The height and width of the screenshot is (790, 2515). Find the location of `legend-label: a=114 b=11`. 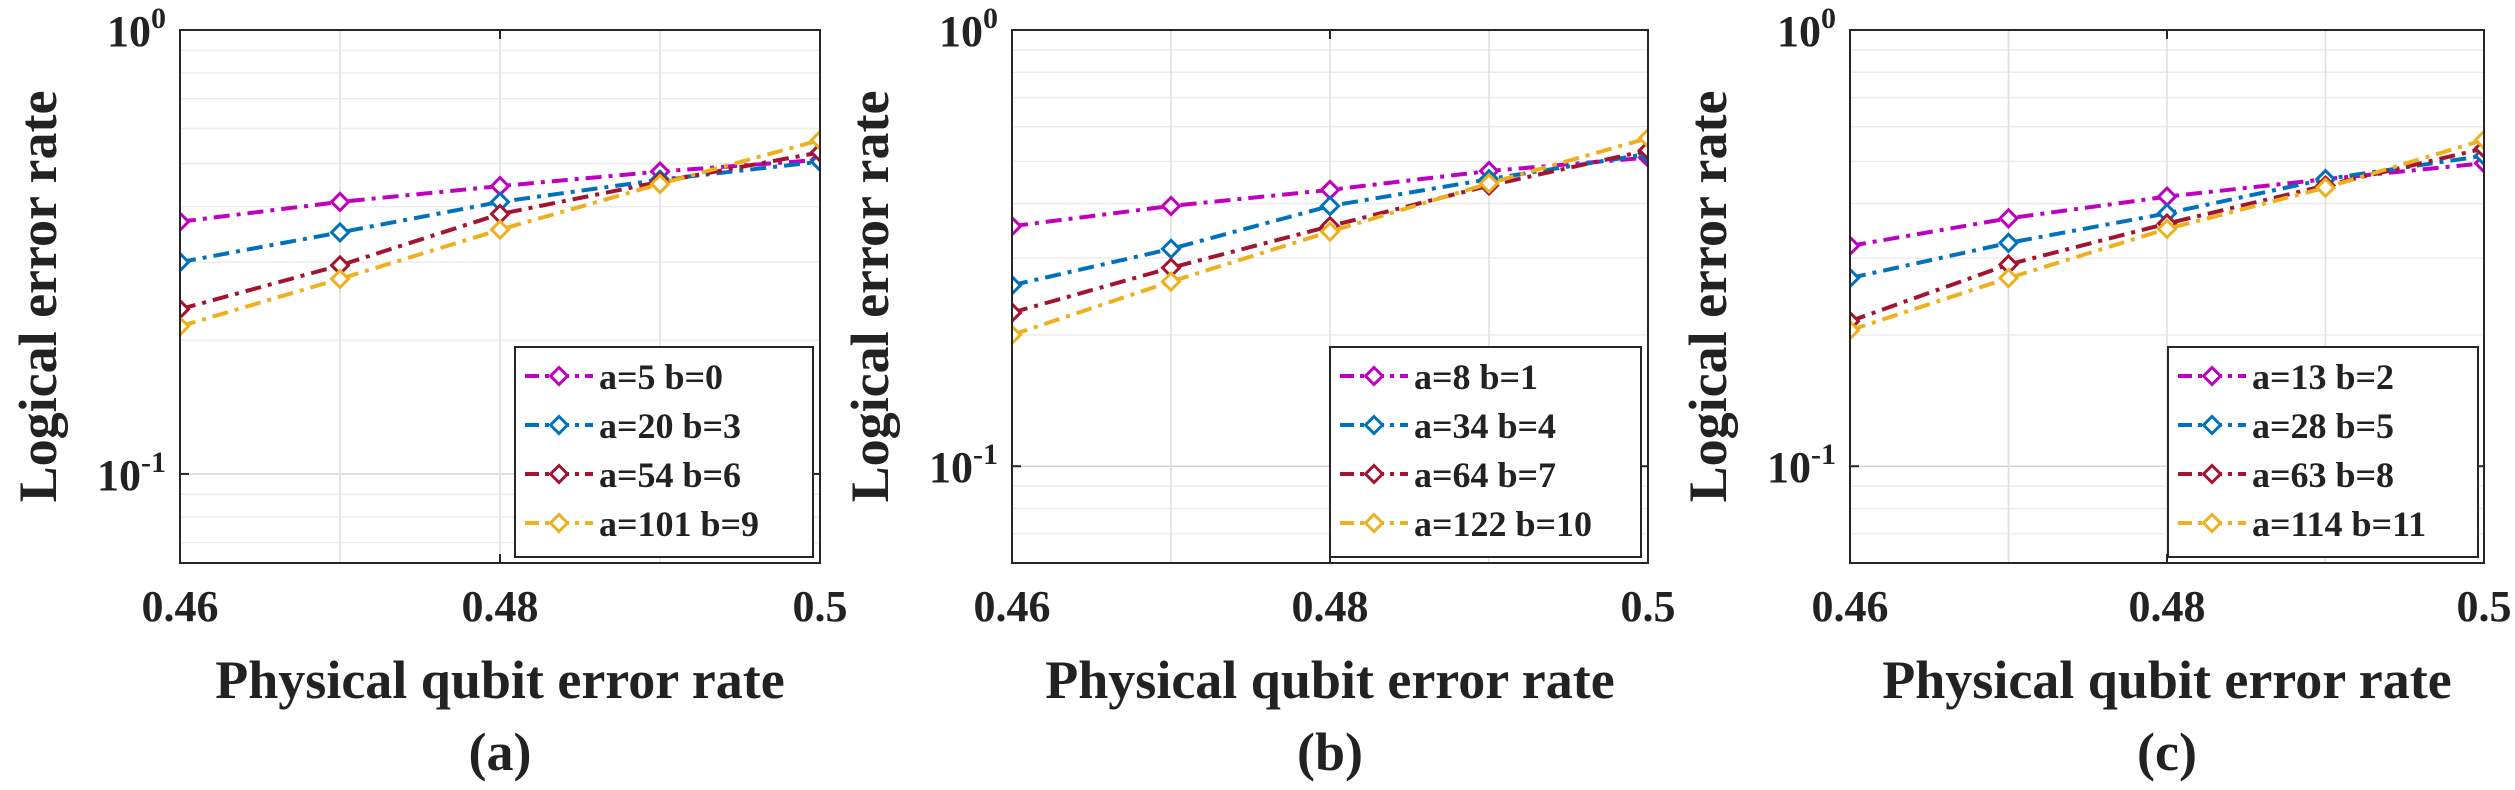

legend-label: a=114 b=11 is located at coordinates (2339, 524).